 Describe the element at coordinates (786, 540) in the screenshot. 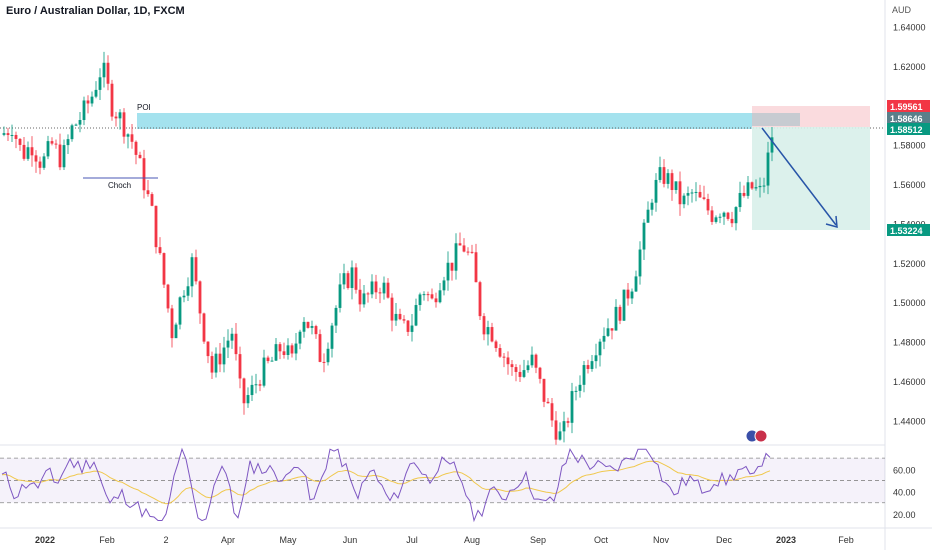

I see `time-axis-label: 2023` at that location.